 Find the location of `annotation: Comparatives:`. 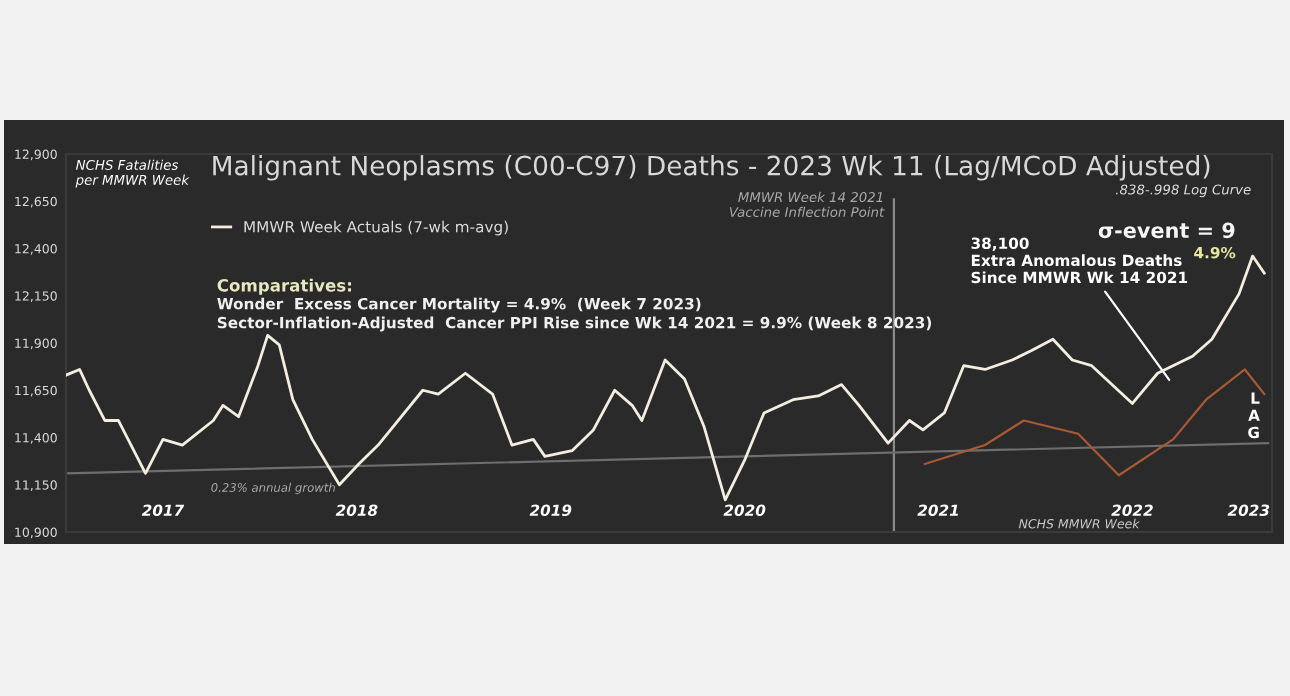

annotation: Comparatives: is located at coordinates (284, 286).